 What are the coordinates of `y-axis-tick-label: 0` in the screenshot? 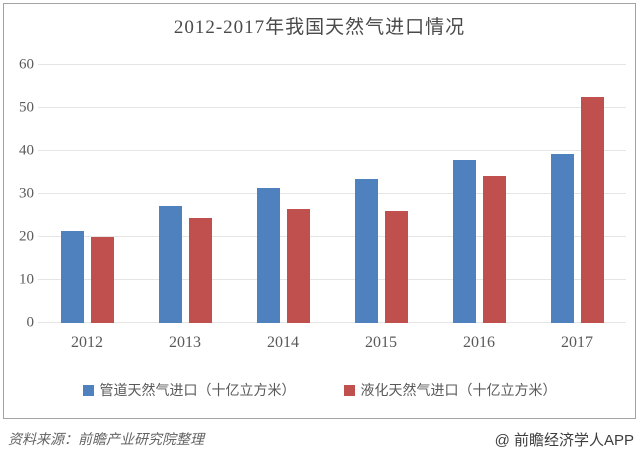 It's located at (30, 322).